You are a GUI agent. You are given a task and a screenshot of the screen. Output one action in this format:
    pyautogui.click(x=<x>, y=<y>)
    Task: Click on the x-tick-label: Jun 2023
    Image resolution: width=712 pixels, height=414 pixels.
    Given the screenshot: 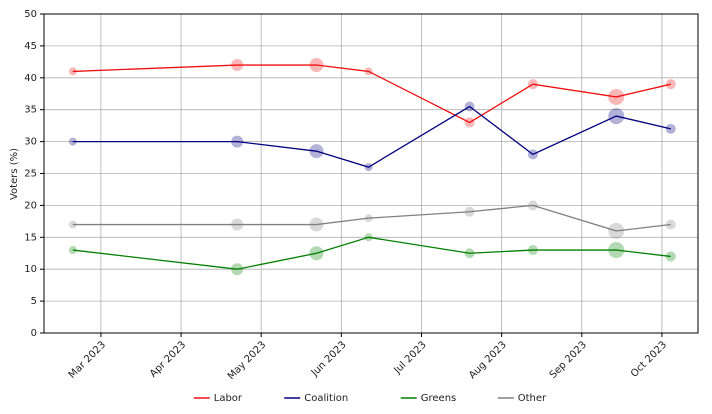 What is the action you would take?
    pyautogui.click(x=329, y=359)
    